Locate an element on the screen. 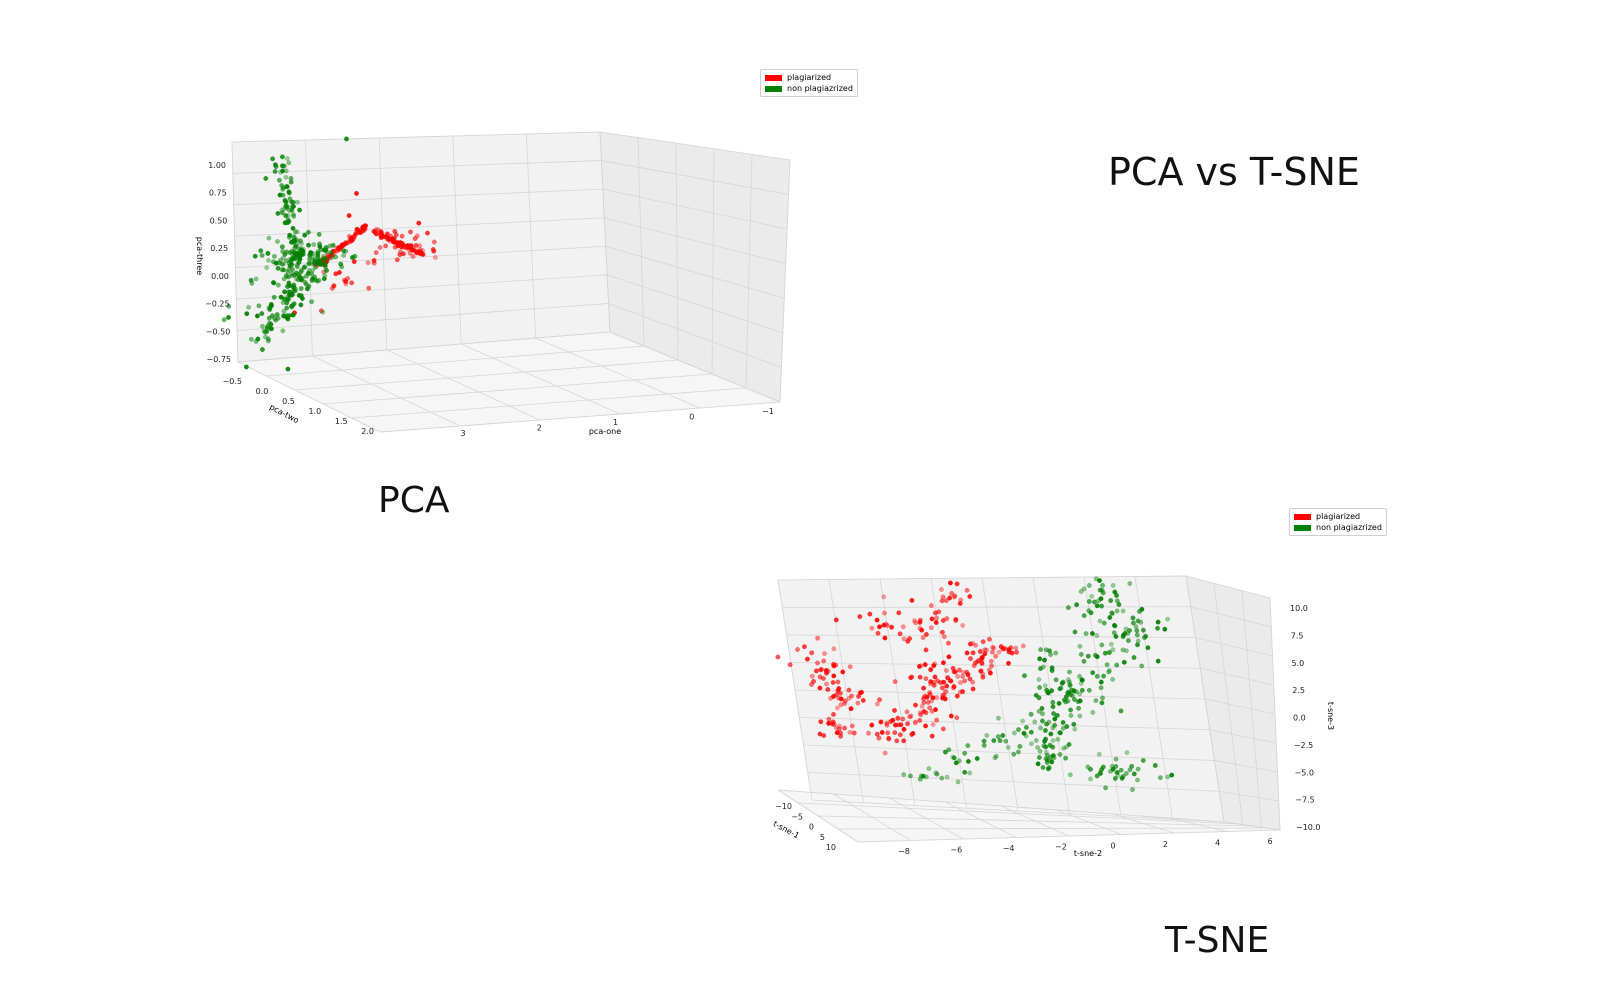 The image size is (1600, 982). tsne-x-tick: 10 is located at coordinates (831, 847).